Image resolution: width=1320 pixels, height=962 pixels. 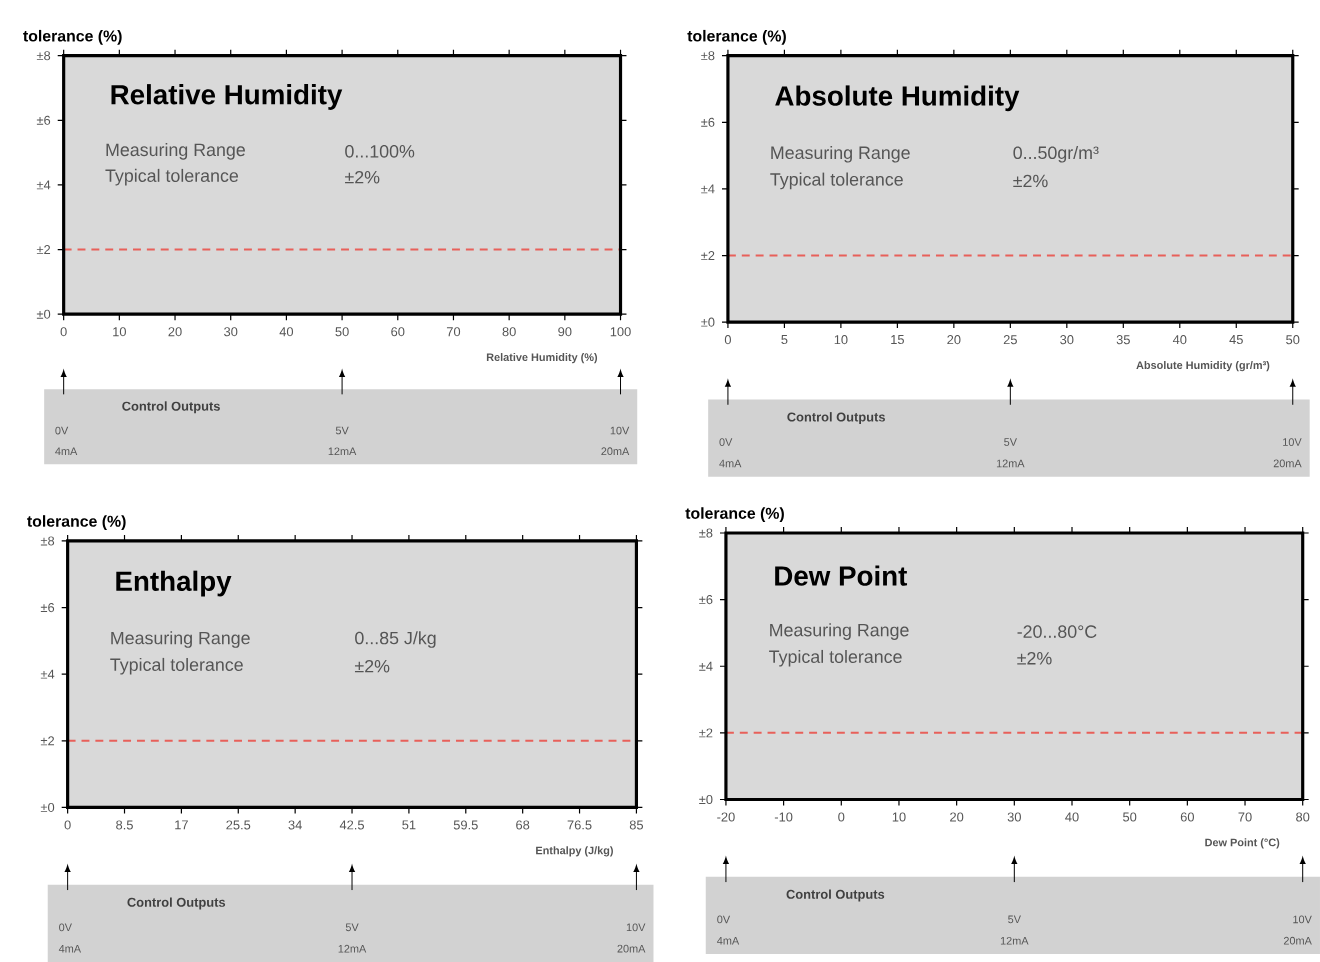 I want to click on text: Enthalpy, so click(x=174, y=583).